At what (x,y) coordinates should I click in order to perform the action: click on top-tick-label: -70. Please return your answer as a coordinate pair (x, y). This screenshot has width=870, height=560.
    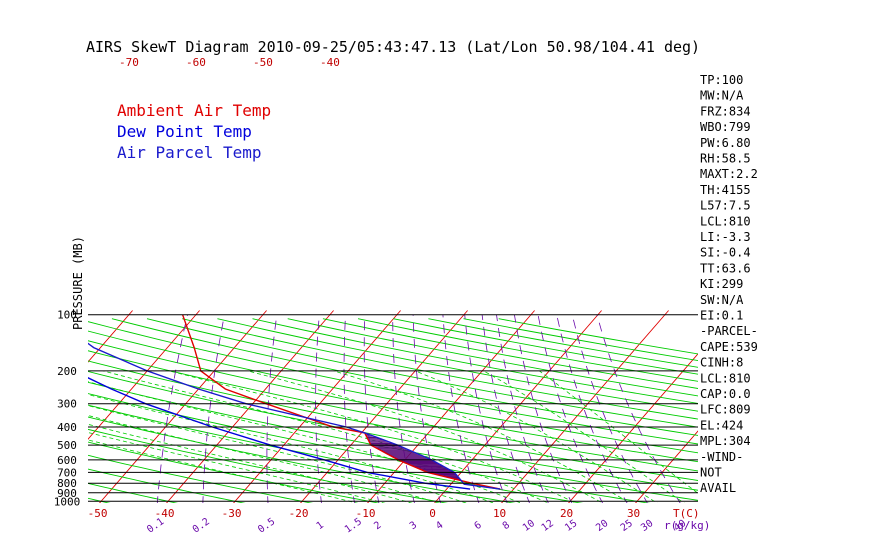
    Looking at the image, I should click on (129, 62).